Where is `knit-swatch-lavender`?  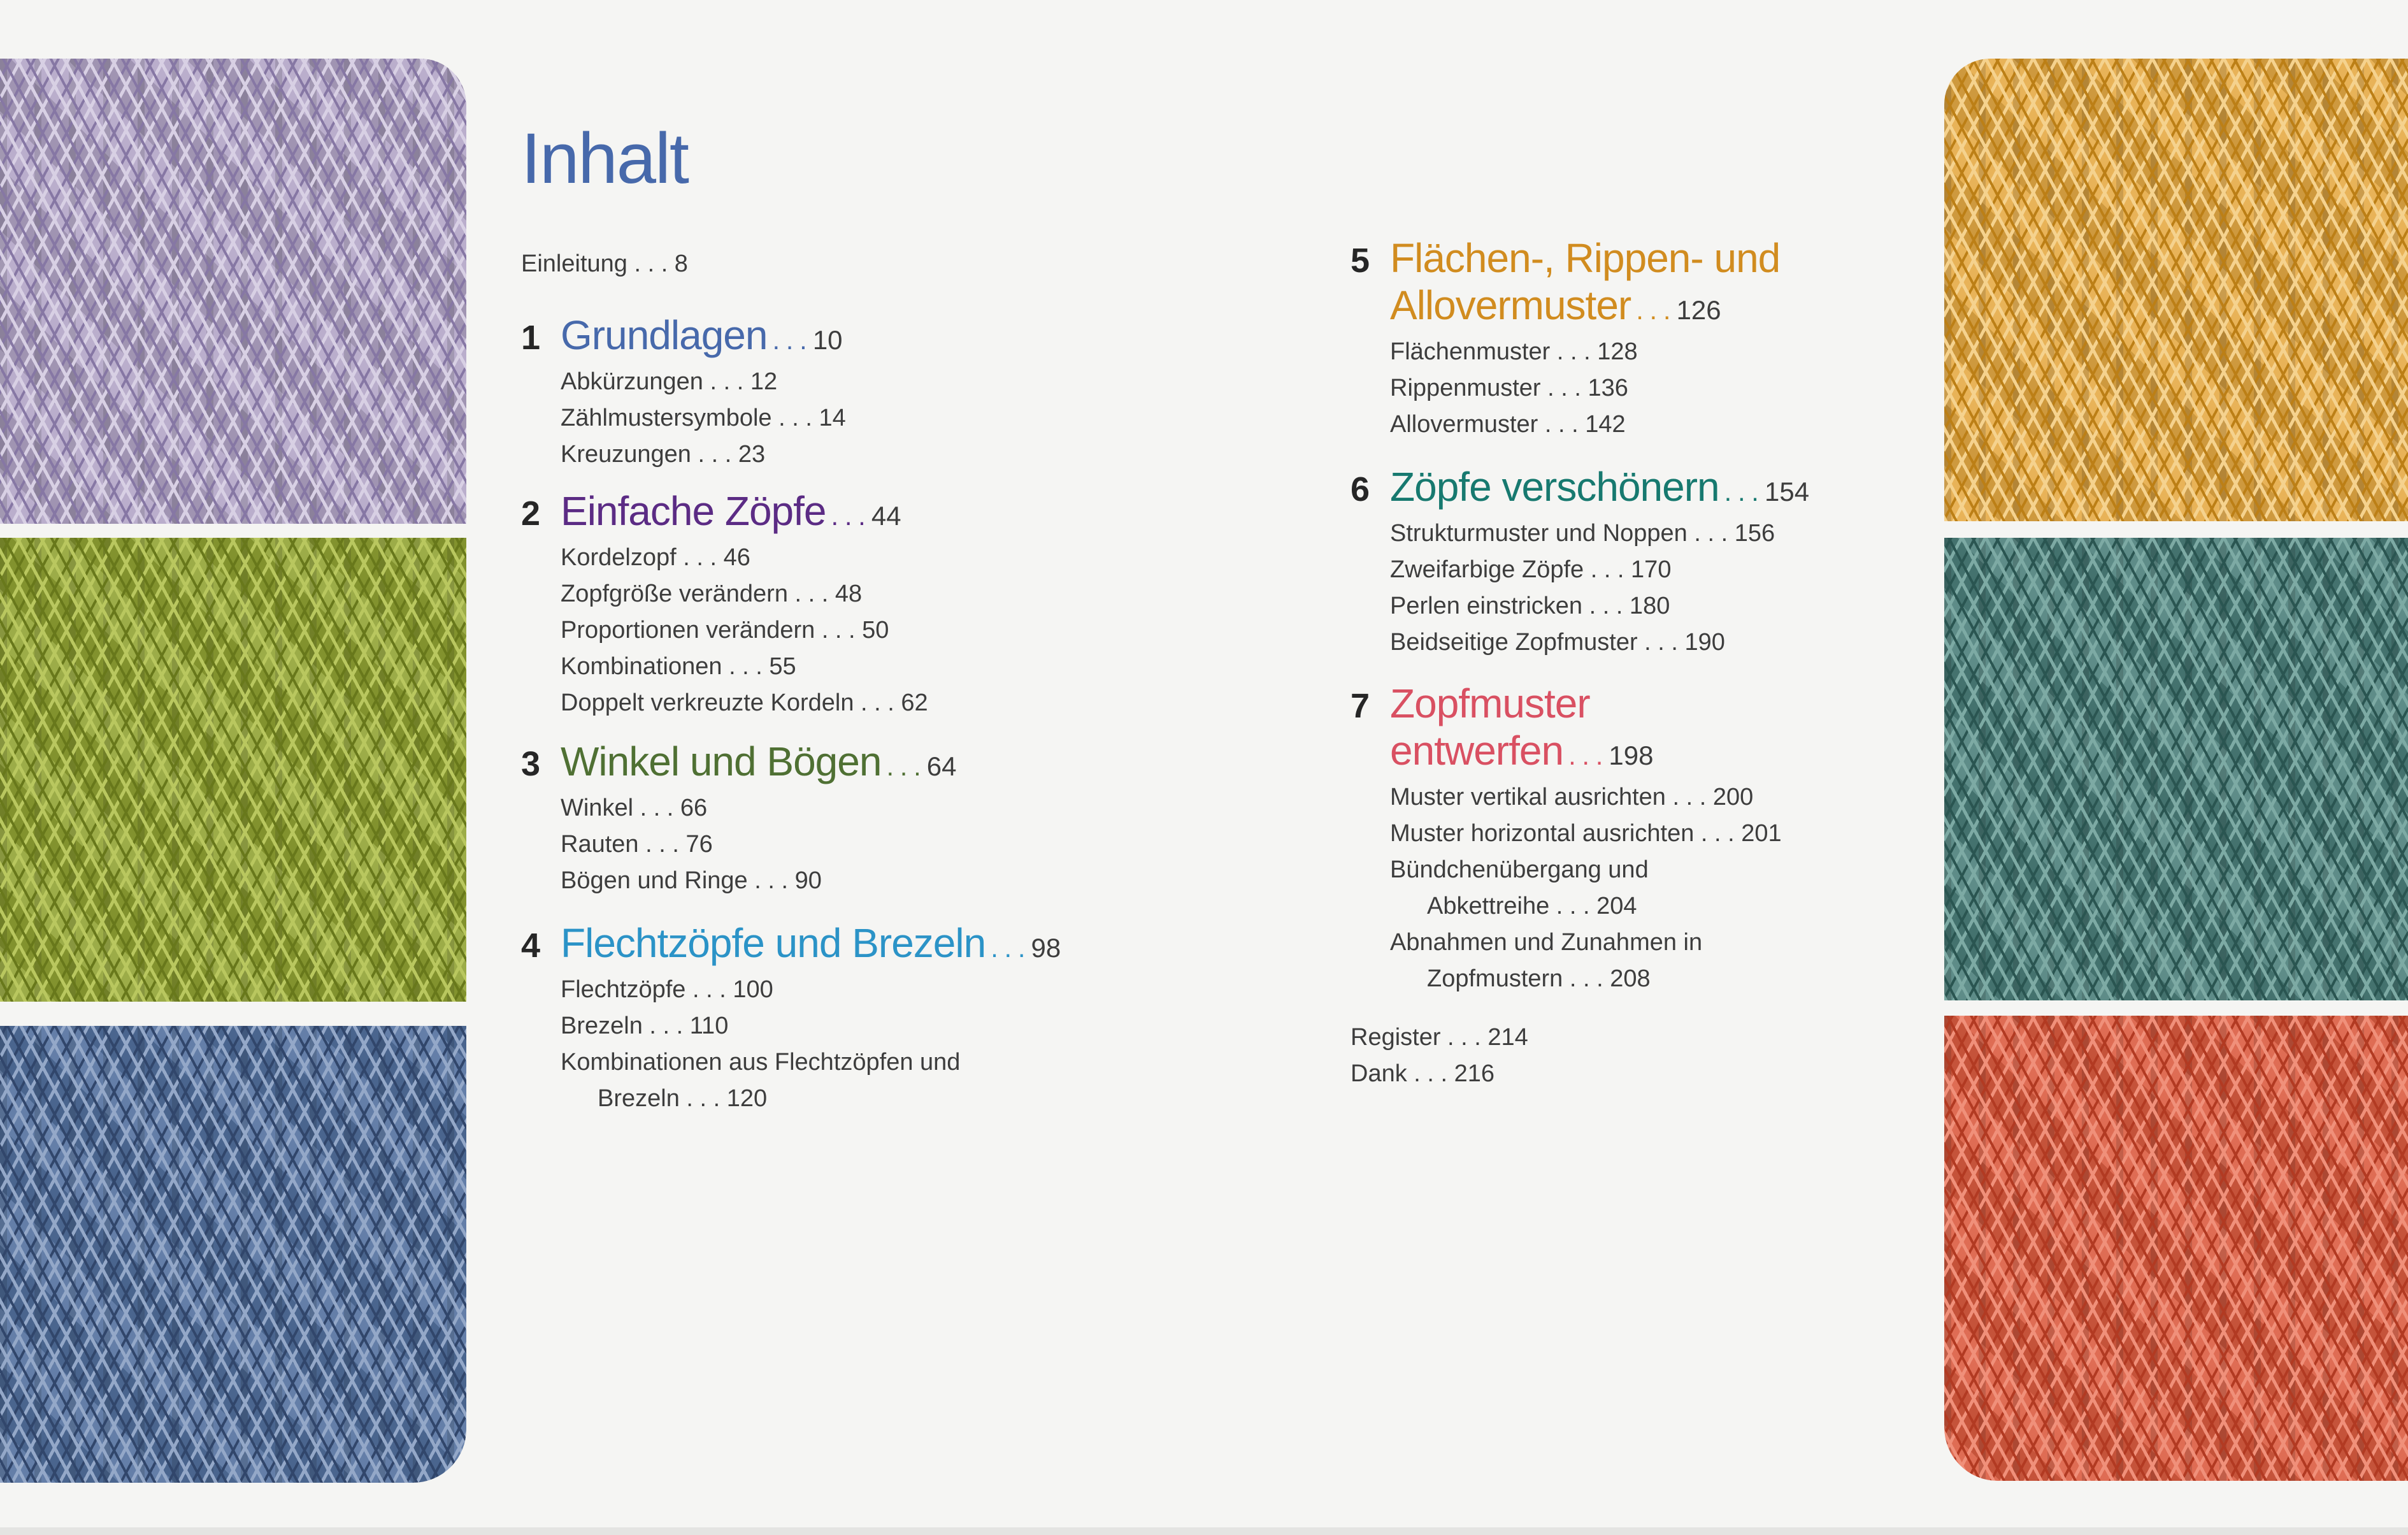
knit-swatch-lavender is located at coordinates (233, 291).